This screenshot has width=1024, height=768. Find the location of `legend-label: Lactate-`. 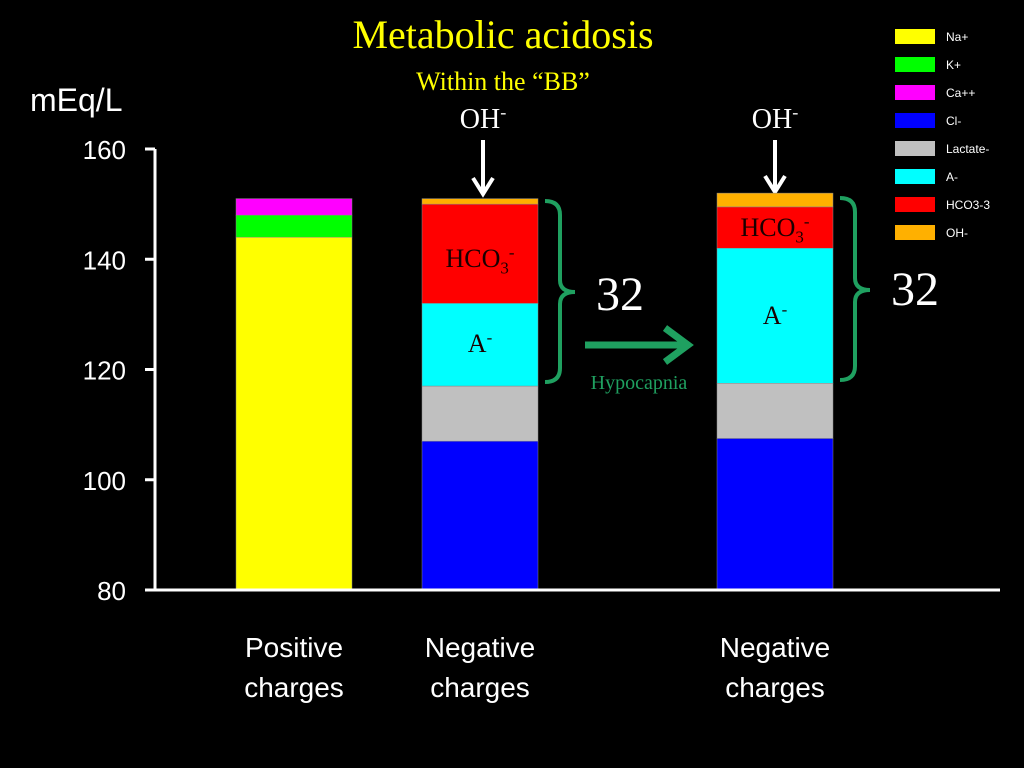

legend-label: Lactate- is located at coordinates (967, 149).